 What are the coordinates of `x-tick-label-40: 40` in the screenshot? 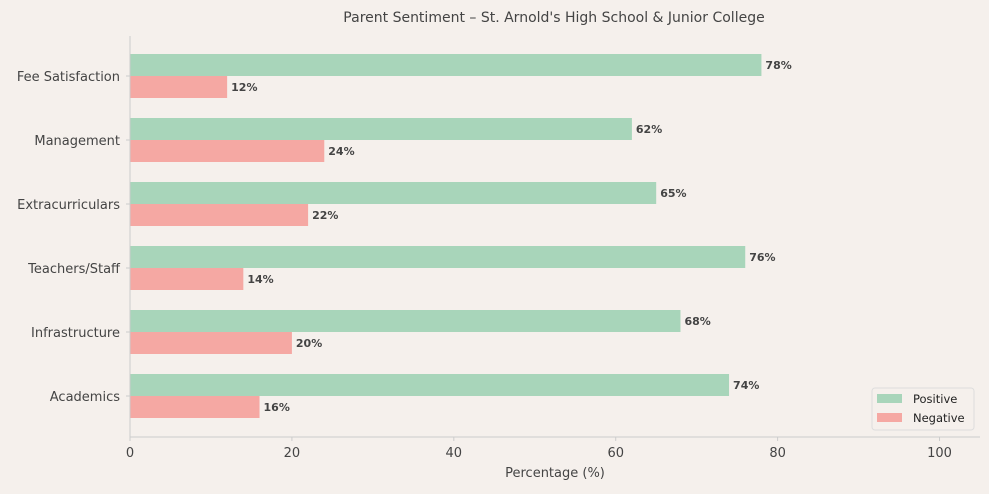 It's located at (454, 453).